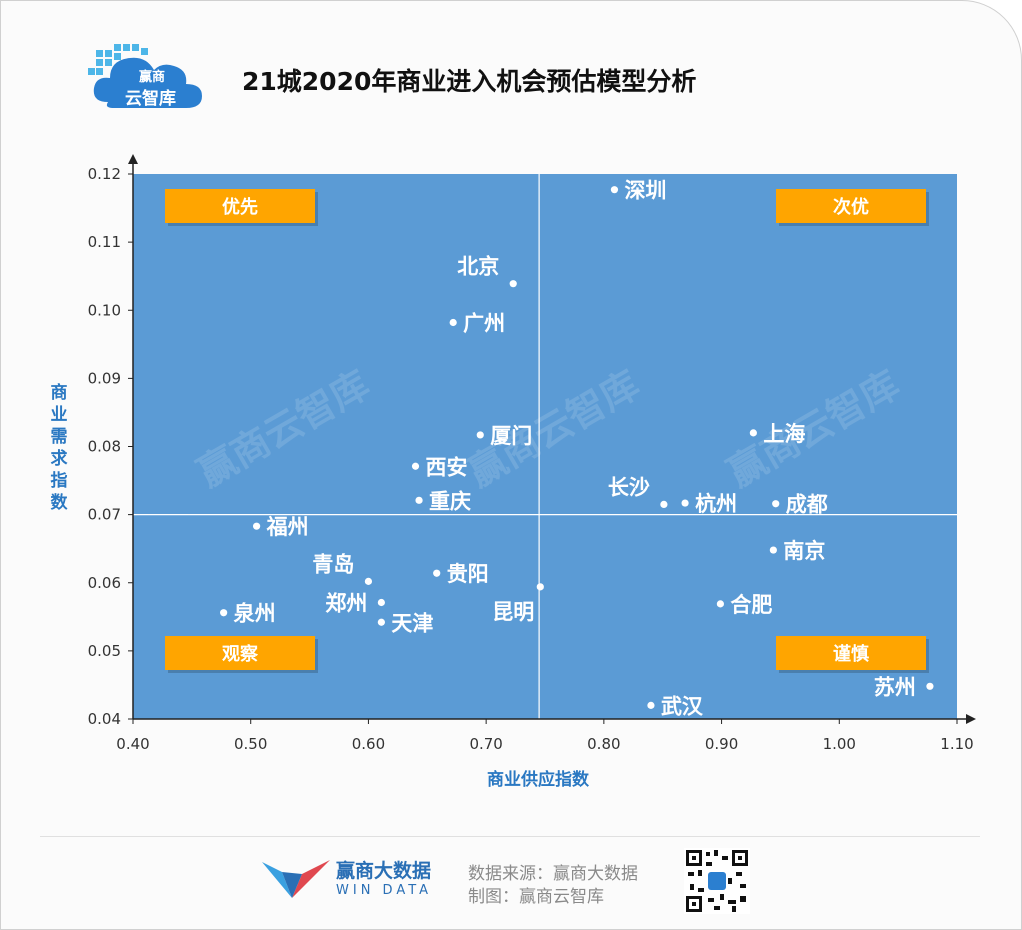 The height and width of the screenshot is (930, 1022). I want to click on point-label: 厦门, so click(511, 436).